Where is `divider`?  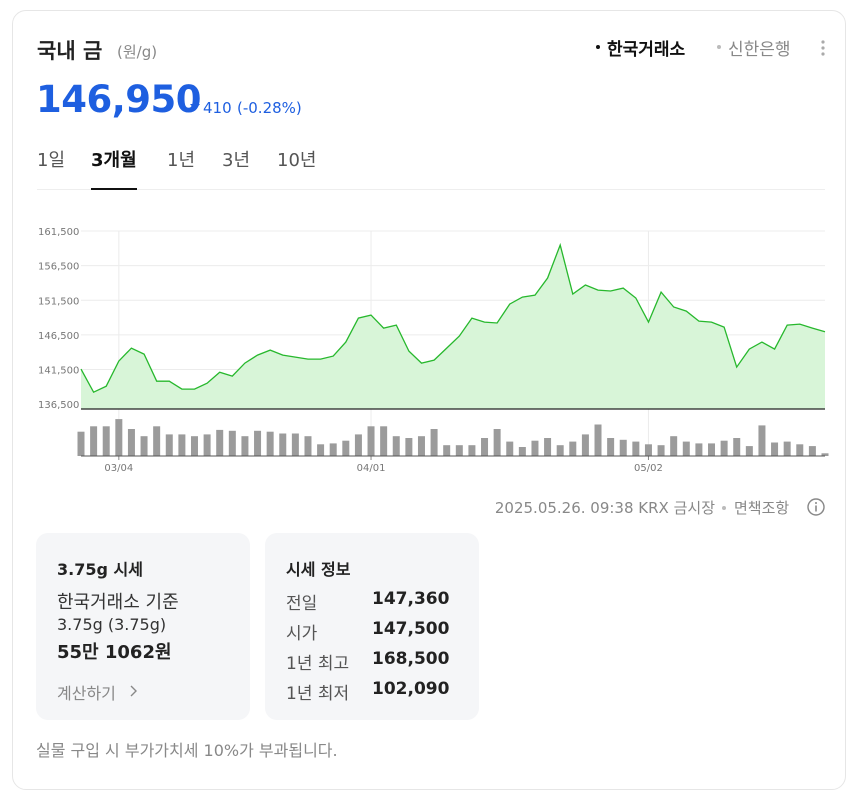
divider is located at coordinates (431, 189).